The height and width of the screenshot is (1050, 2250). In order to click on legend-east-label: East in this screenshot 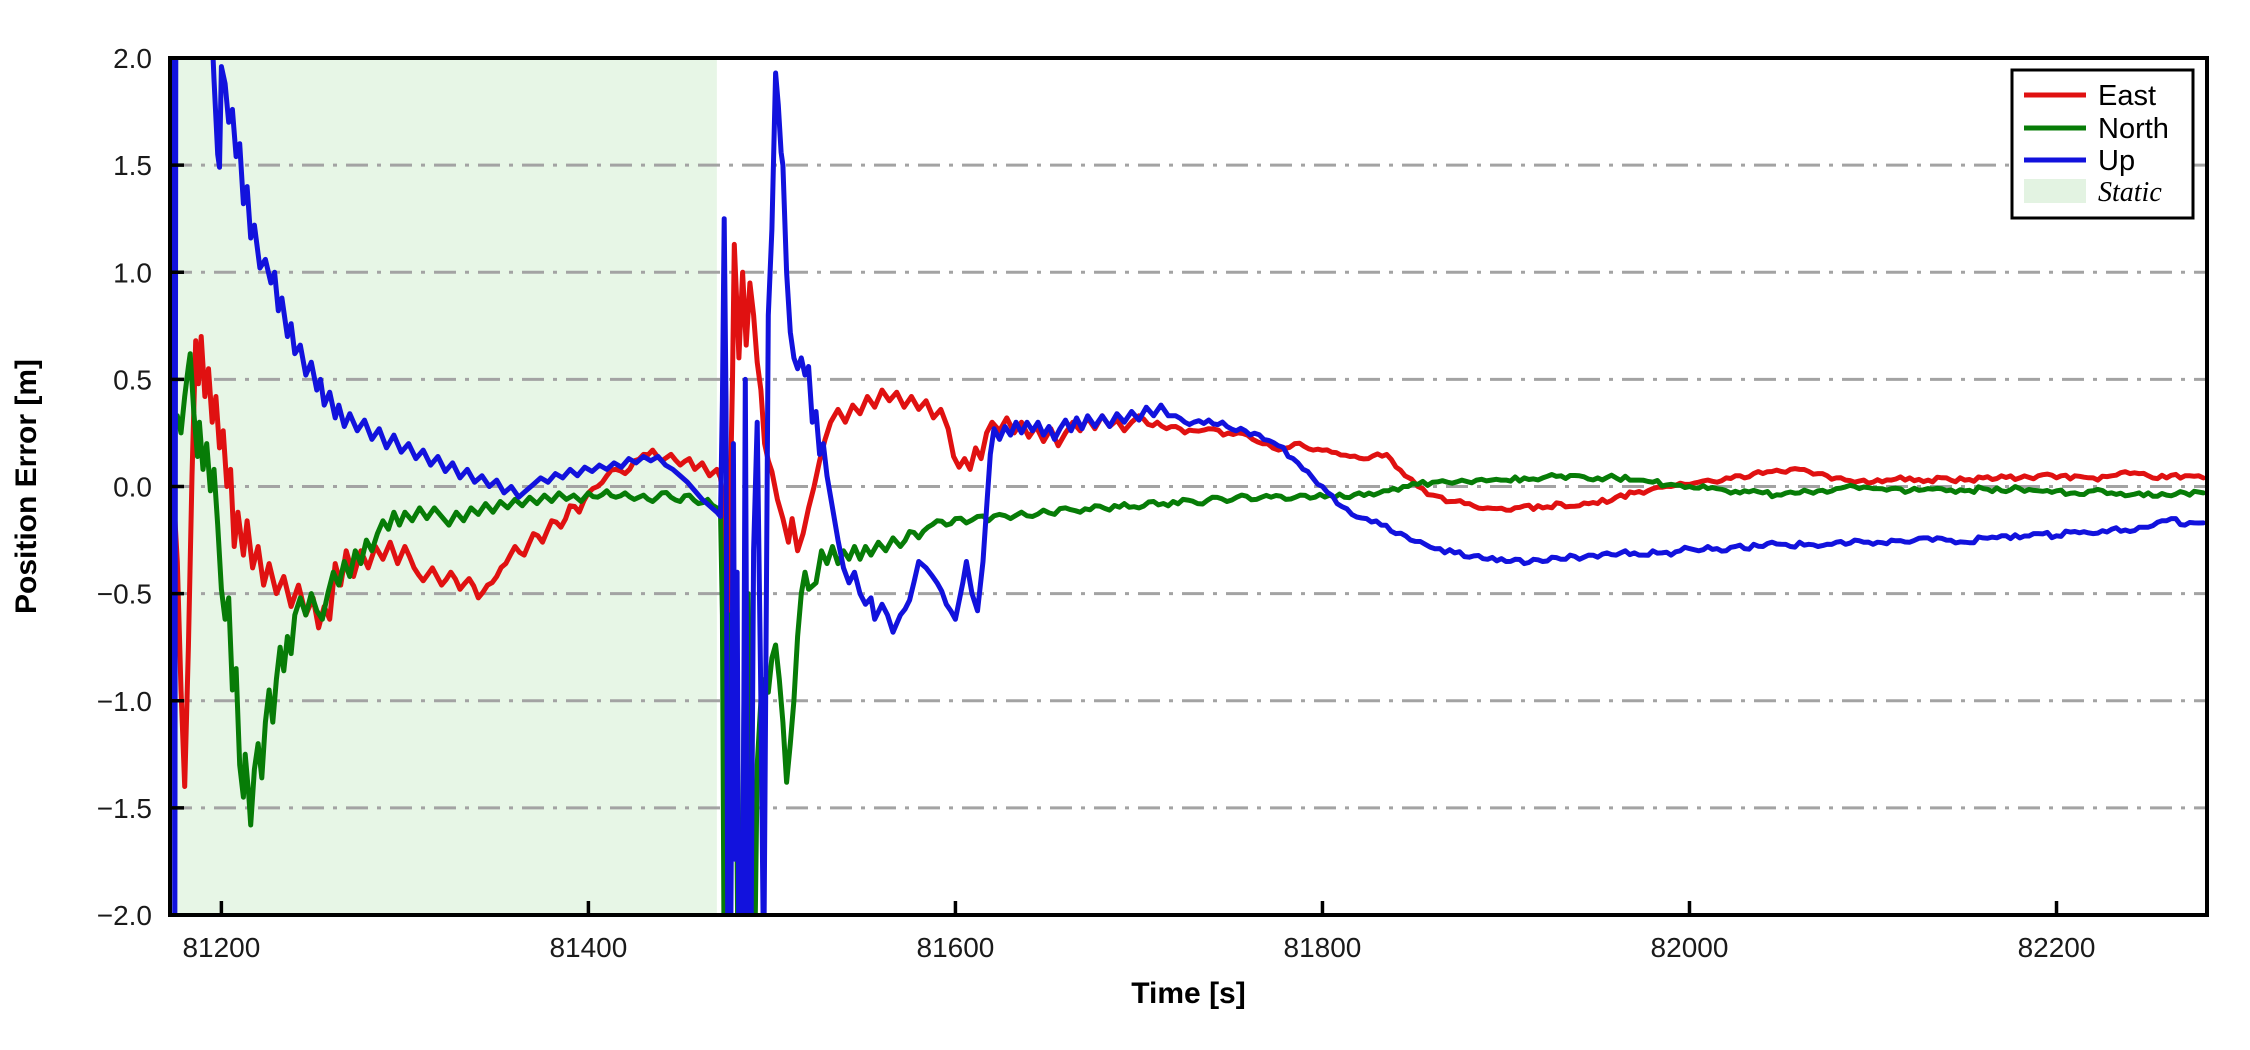, I will do `click(2127, 96)`.